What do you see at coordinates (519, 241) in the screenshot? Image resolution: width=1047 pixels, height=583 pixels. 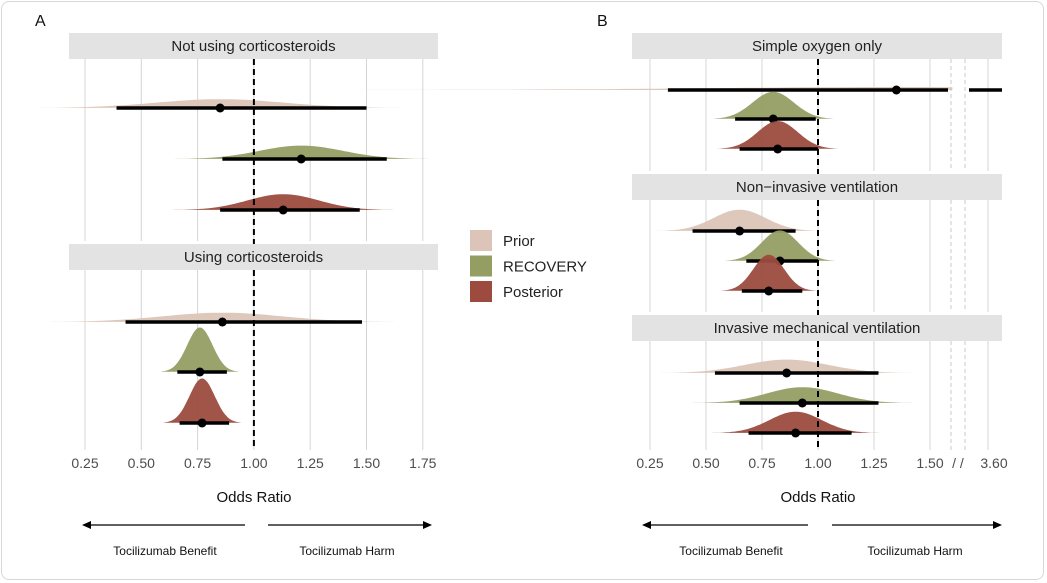 I see `legend-label: Prior` at bounding box center [519, 241].